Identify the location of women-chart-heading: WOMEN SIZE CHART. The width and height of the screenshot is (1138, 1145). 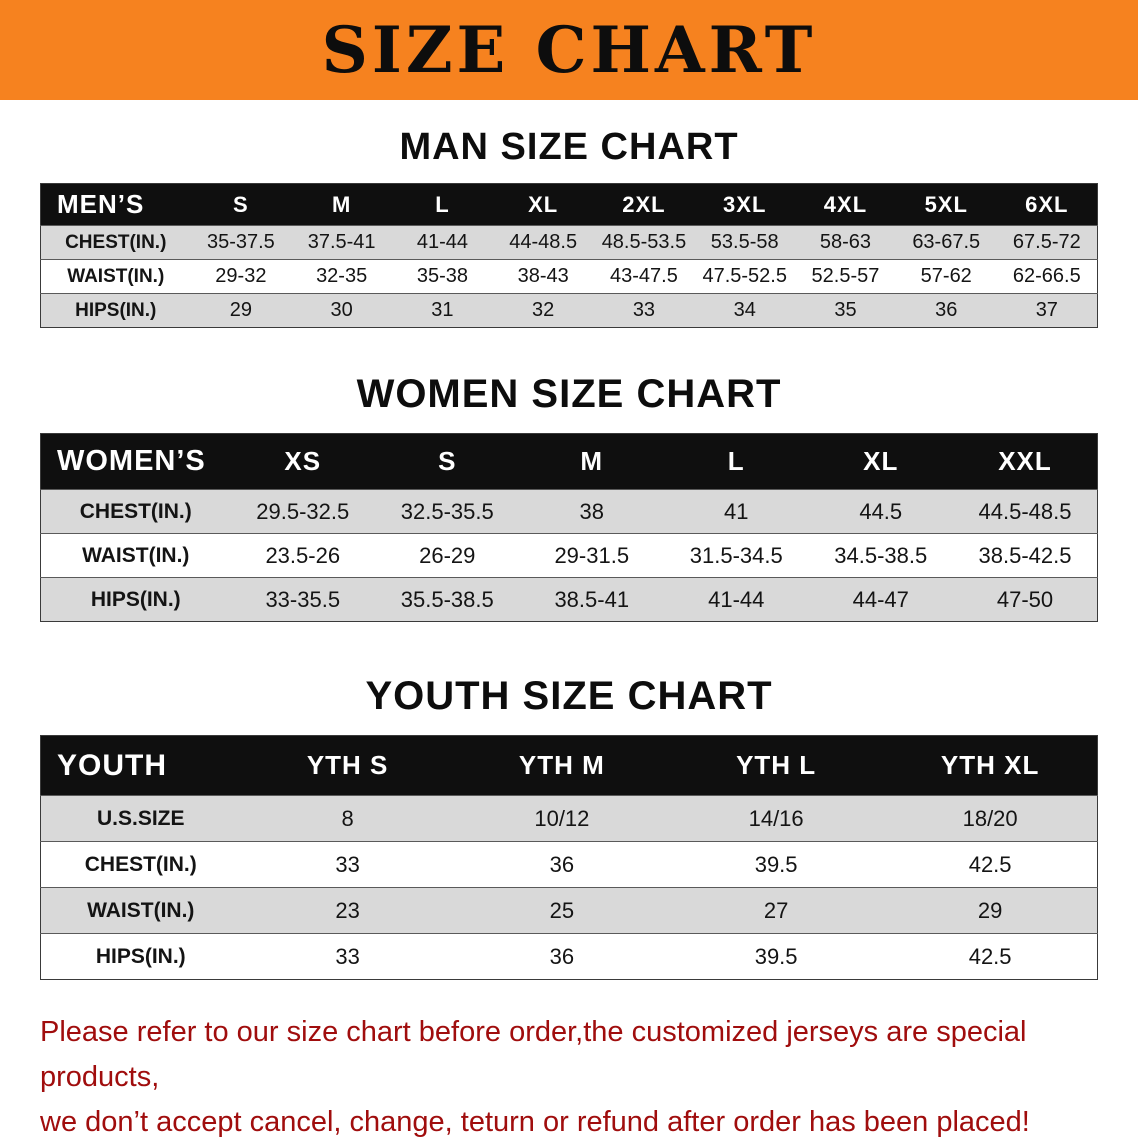
(569, 394).